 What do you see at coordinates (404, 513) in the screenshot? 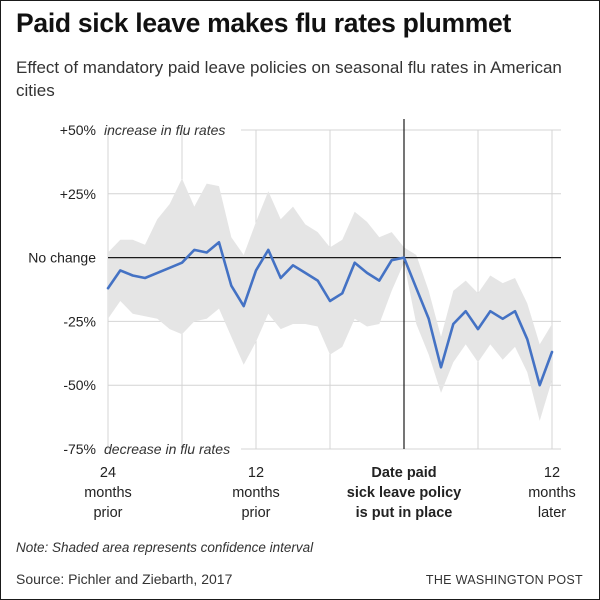
I see `x-tick-label: is put in place` at bounding box center [404, 513].